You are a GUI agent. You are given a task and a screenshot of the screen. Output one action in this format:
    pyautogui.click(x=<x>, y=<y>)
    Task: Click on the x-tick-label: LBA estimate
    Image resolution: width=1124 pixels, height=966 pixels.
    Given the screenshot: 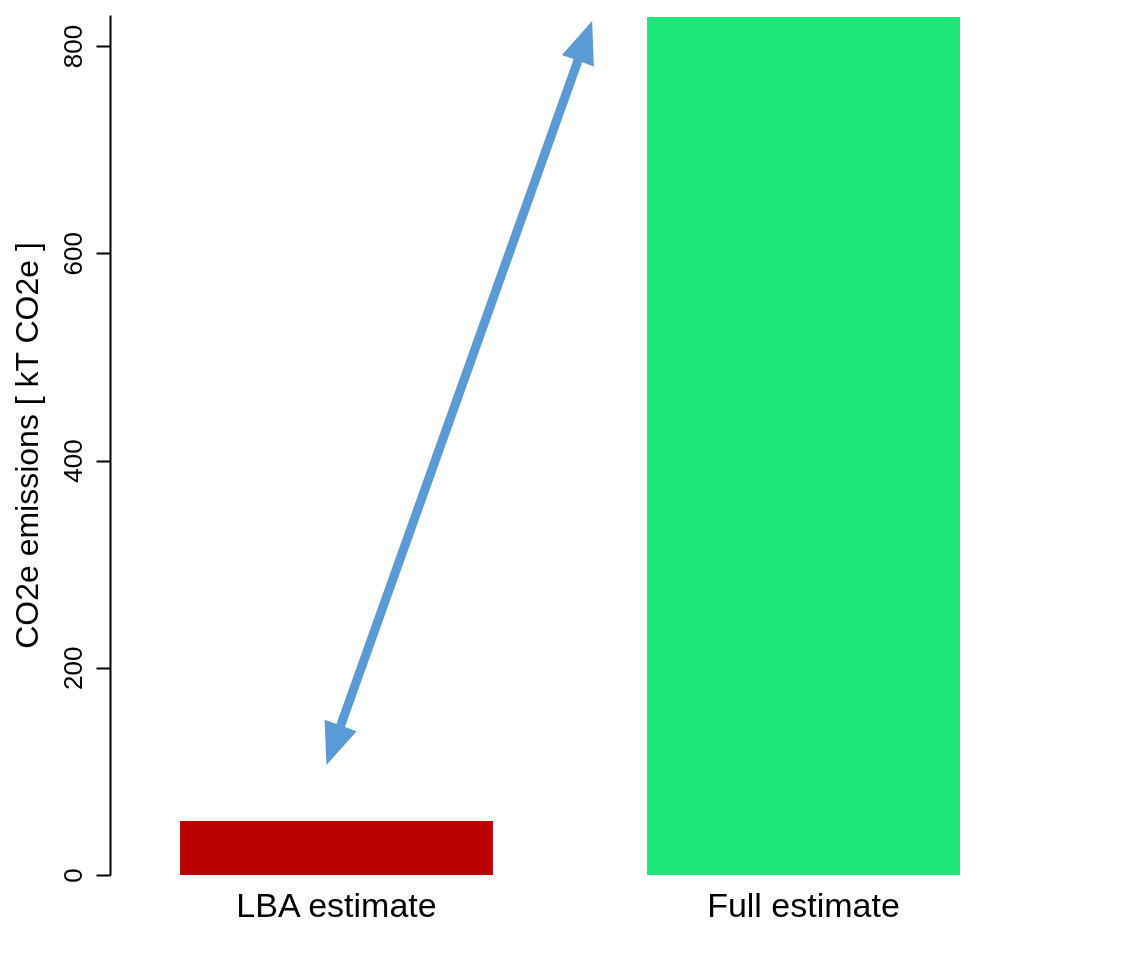 What is the action you would take?
    pyautogui.click(x=336, y=904)
    